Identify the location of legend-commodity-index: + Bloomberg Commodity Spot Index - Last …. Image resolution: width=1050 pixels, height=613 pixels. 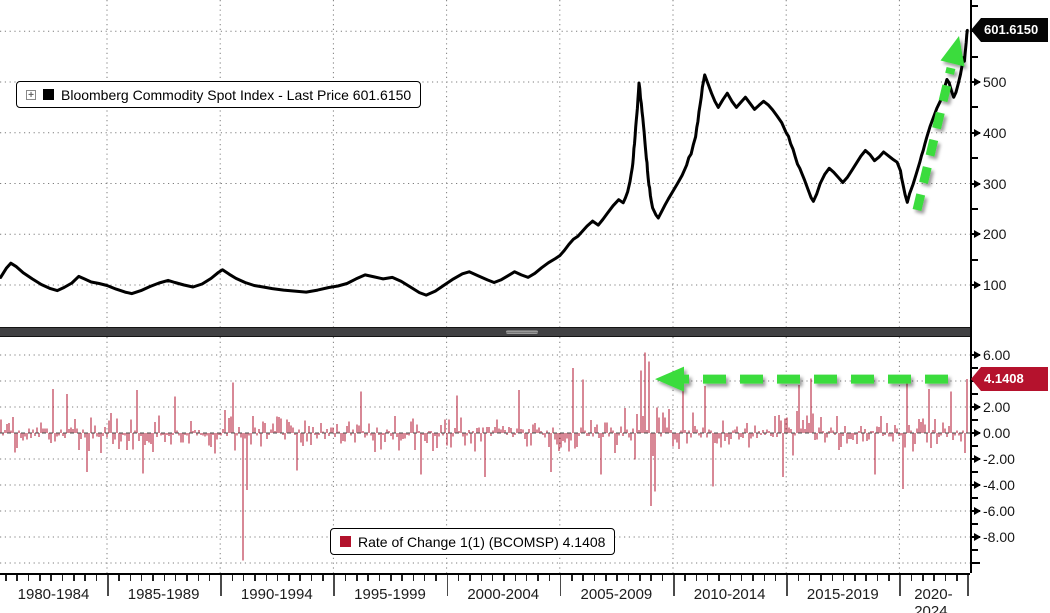
(219, 94).